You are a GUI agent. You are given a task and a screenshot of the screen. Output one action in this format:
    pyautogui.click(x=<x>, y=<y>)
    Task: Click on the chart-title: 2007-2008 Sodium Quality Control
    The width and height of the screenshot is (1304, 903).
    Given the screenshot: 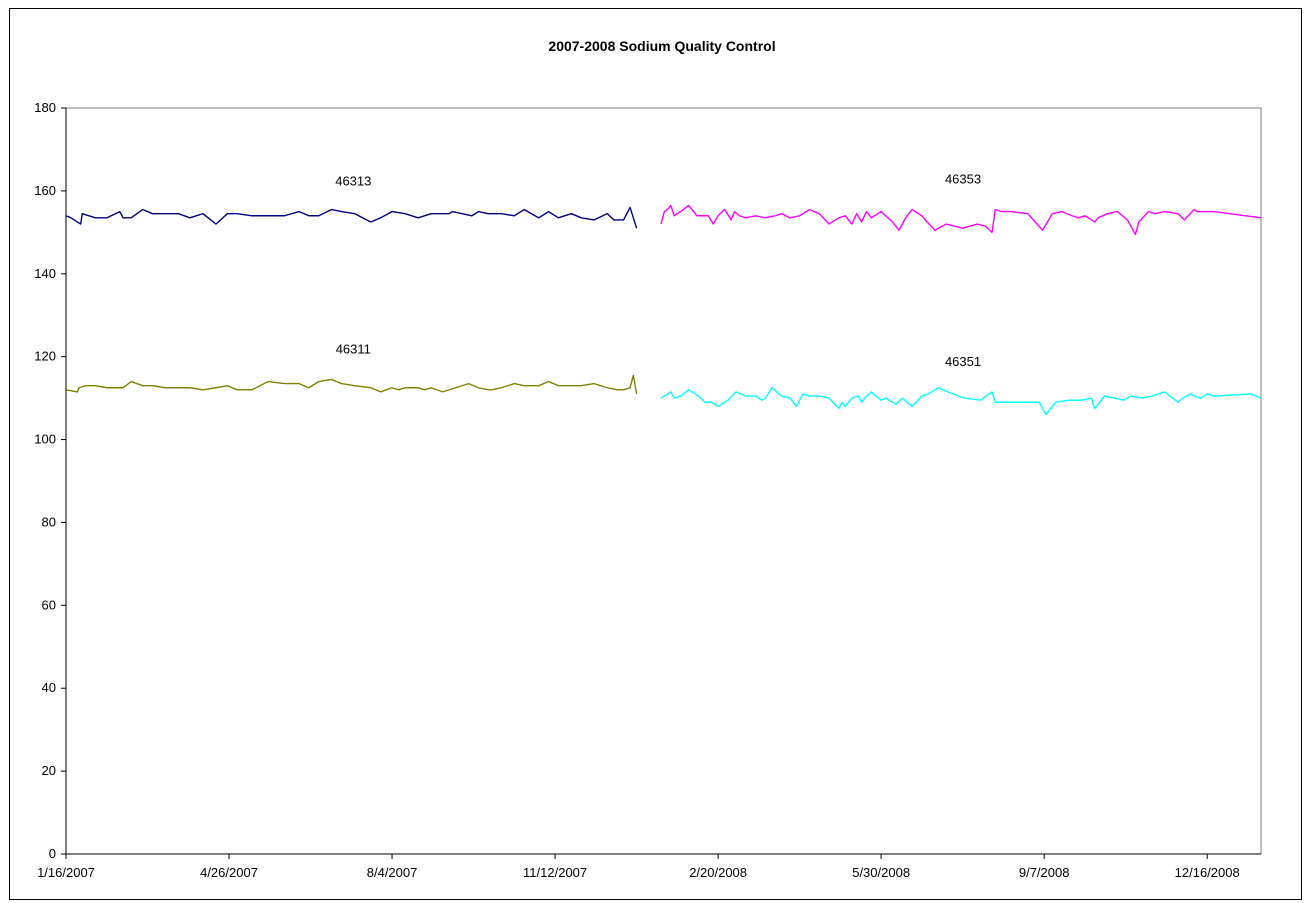 What is the action you would take?
    pyautogui.click(x=661, y=46)
    